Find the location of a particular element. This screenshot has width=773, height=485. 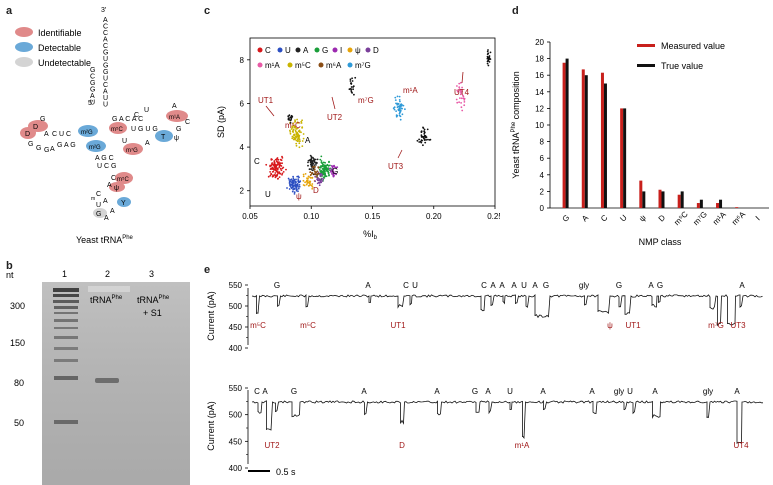

scatter-annotation: UT4 is located at coordinates (462, 92).